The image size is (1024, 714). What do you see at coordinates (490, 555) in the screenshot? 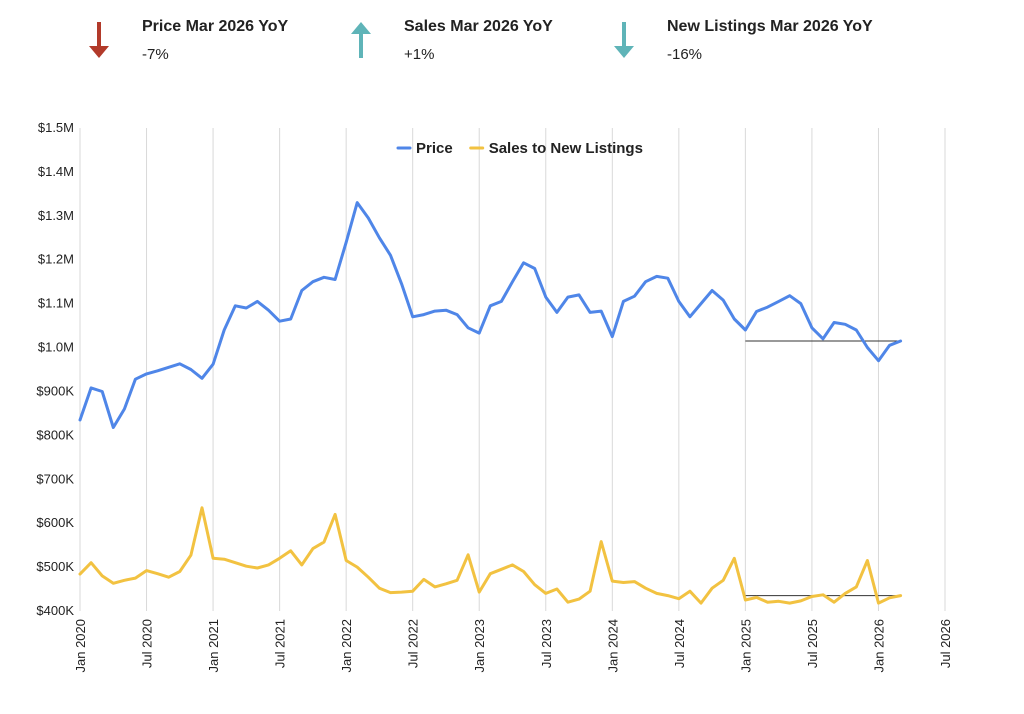
I see `series-line-sales-to-new-listings` at bounding box center [490, 555].